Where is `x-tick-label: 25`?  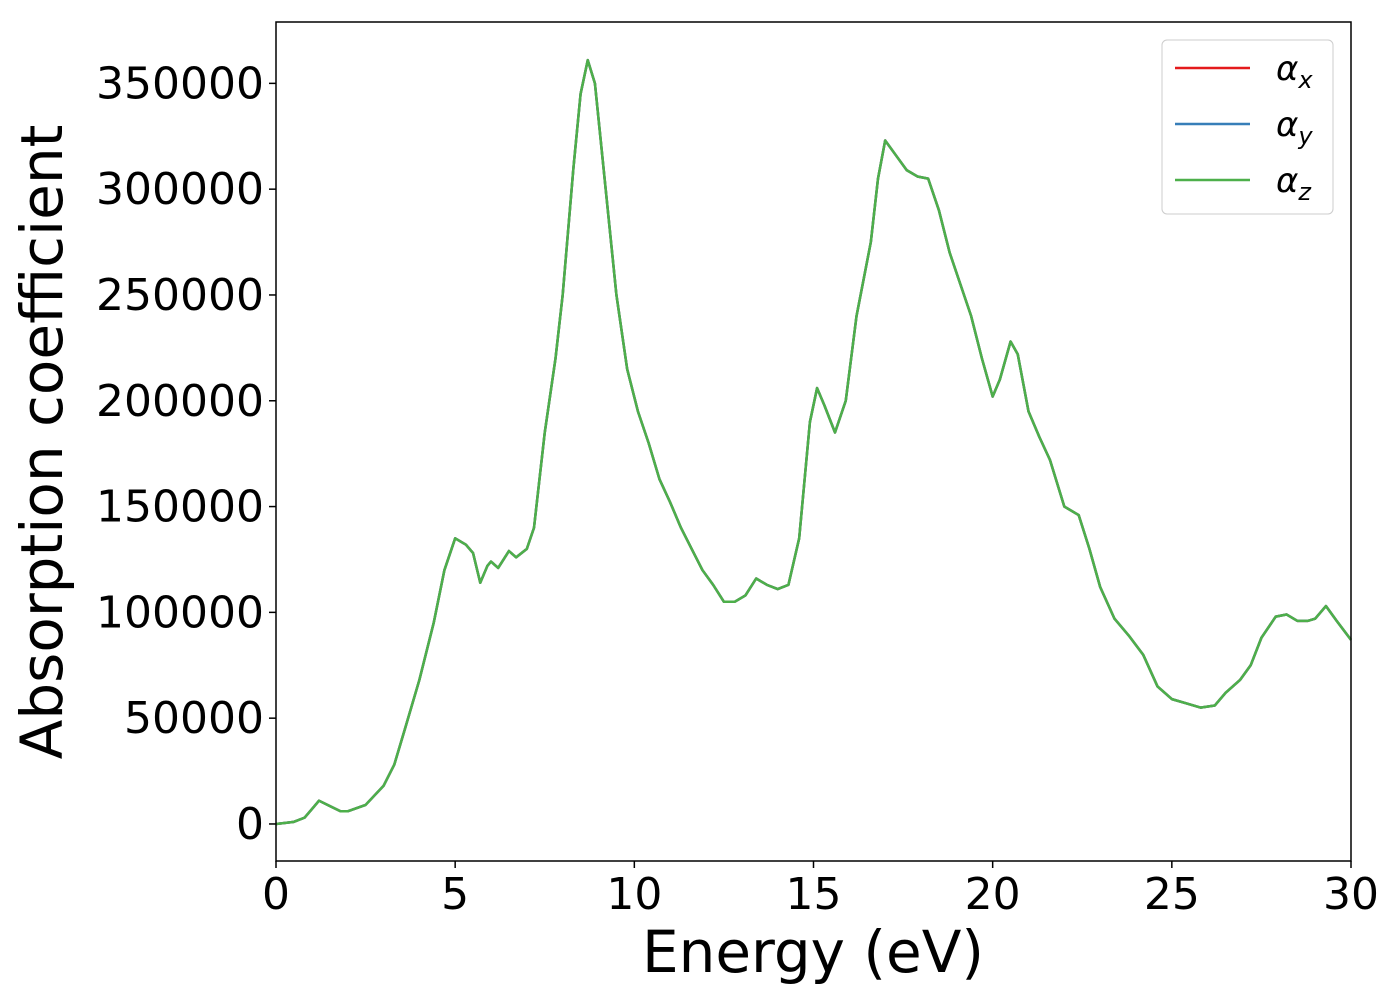
x-tick-label: 25 is located at coordinates (1172, 894).